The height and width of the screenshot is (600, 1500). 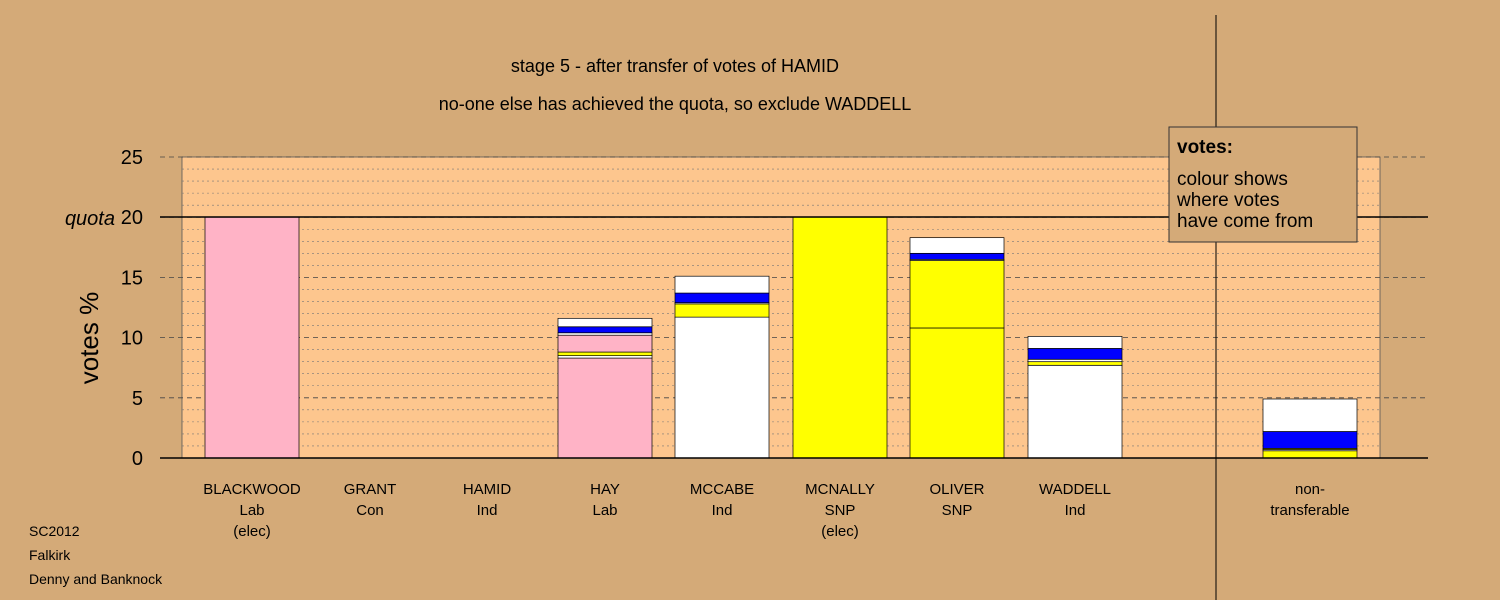 I want to click on quota-label: quota, so click(x=90, y=219).